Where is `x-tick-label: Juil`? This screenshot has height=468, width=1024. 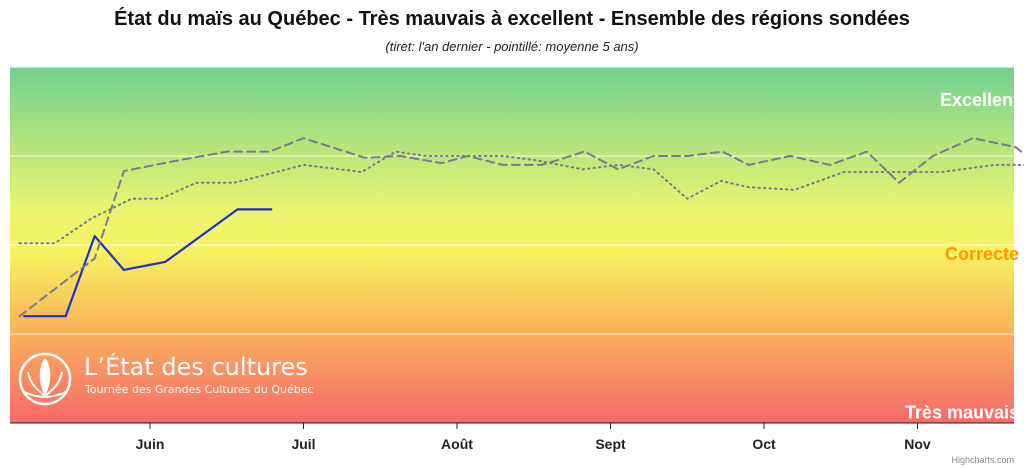 x-tick-label: Juil is located at coordinates (303, 444).